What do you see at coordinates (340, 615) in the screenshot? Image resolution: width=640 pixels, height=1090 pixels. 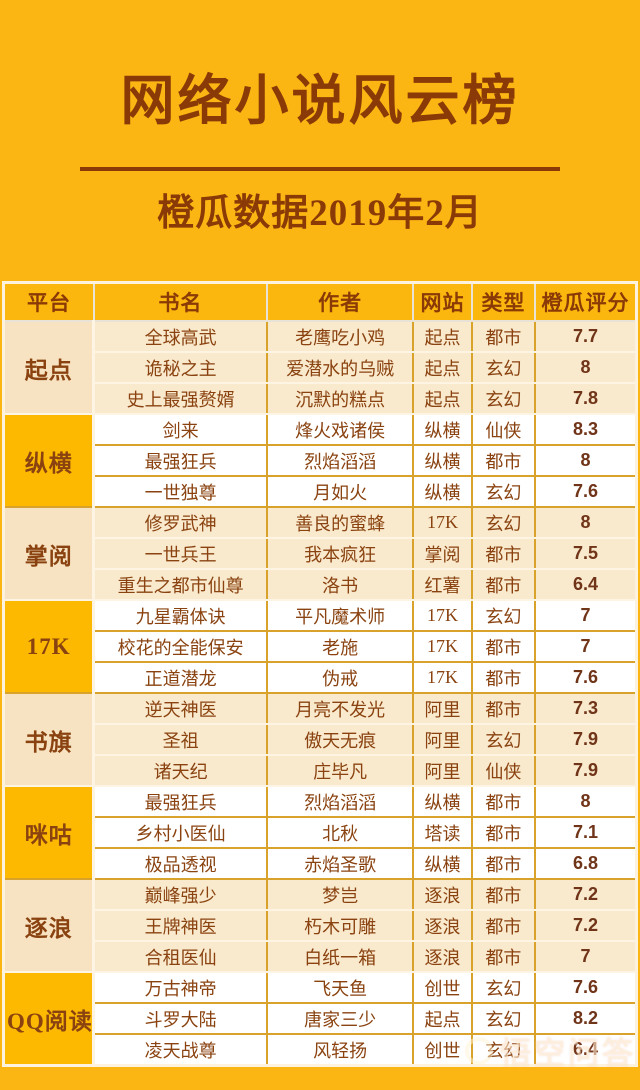 I see `author-cell: 平凡魔术师` at bounding box center [340, 615].